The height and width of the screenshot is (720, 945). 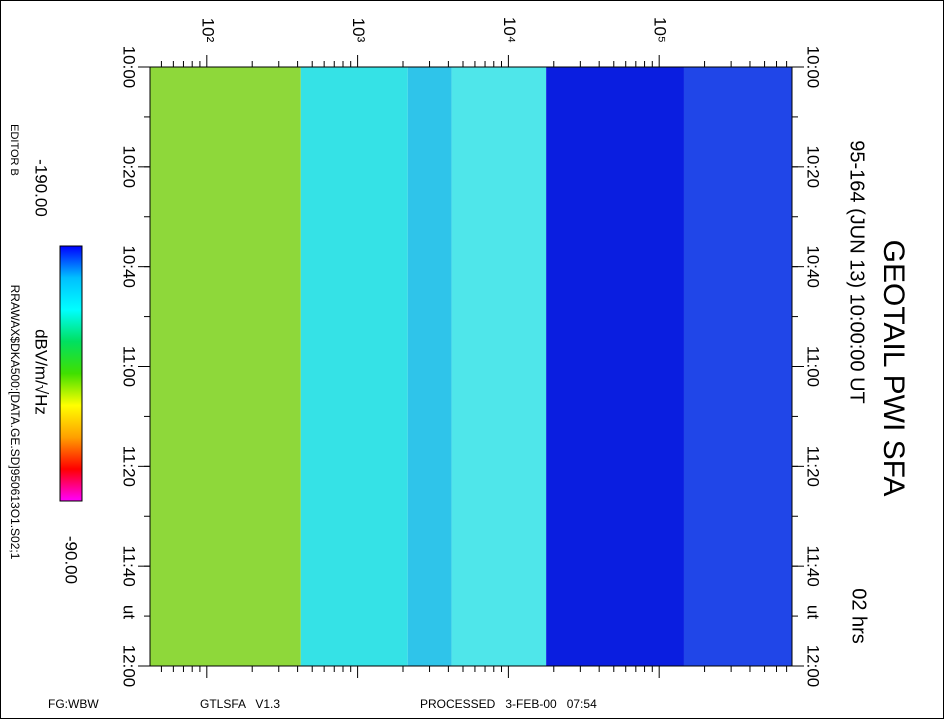 I want to click on editor: EDITOR B, so click(x=14, y=150).